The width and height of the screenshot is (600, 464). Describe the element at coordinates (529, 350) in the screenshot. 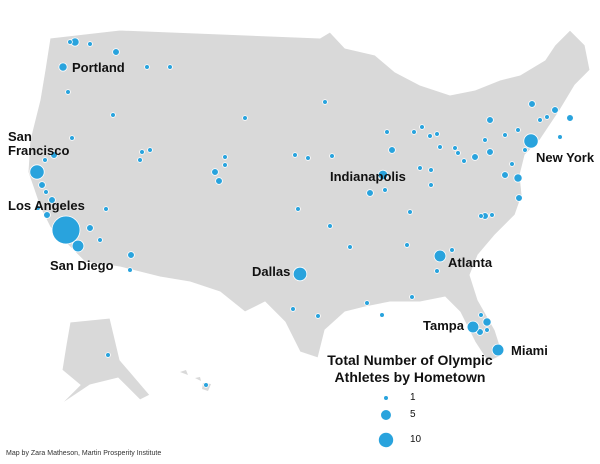

I see `city-label: Miami` at that location.